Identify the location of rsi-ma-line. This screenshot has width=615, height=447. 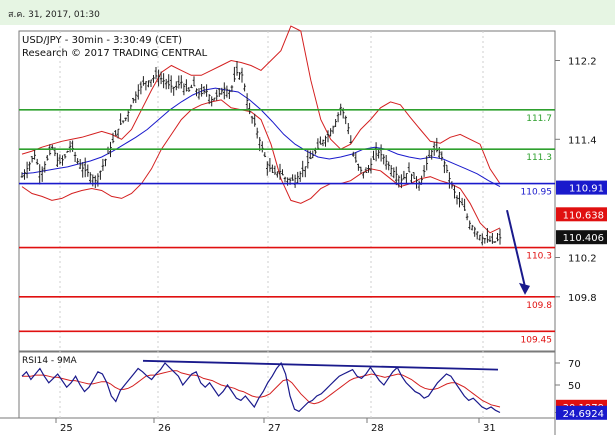
(261, 389).